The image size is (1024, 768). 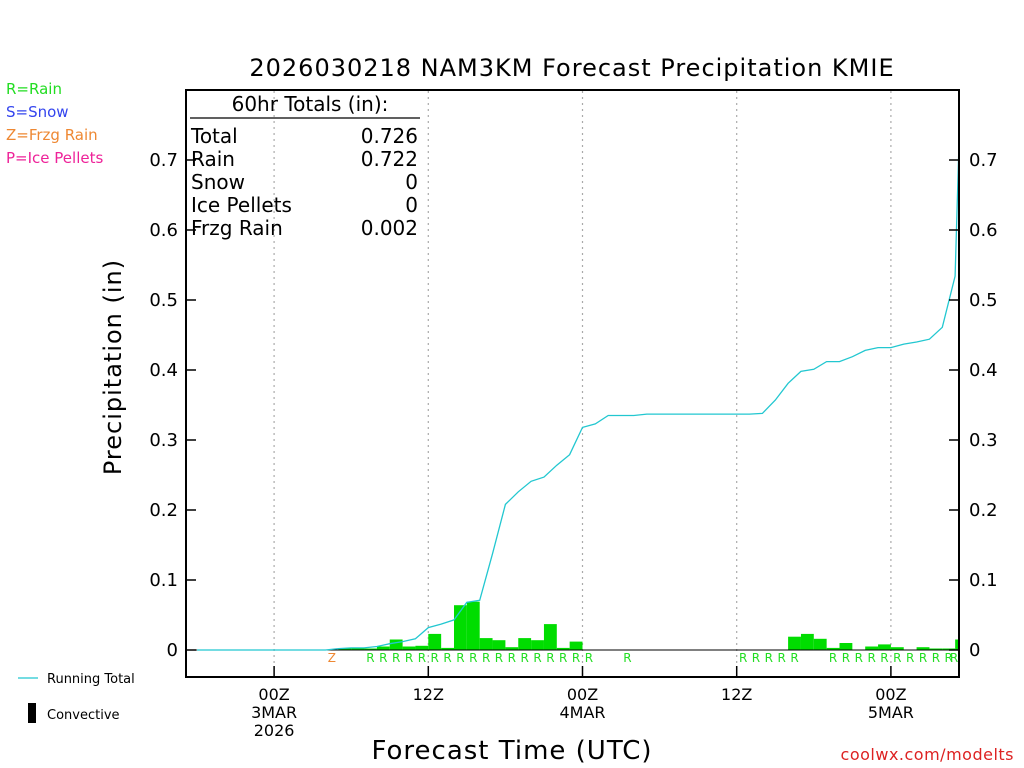 I want to click on precip-bar-h51, so click(x=846, y=646).